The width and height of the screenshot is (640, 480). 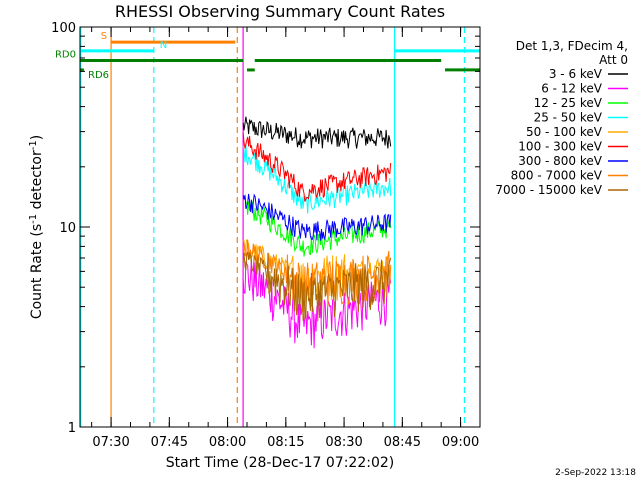 I want to click on x-tick-label: 08:00, so click(x=227, y=442).